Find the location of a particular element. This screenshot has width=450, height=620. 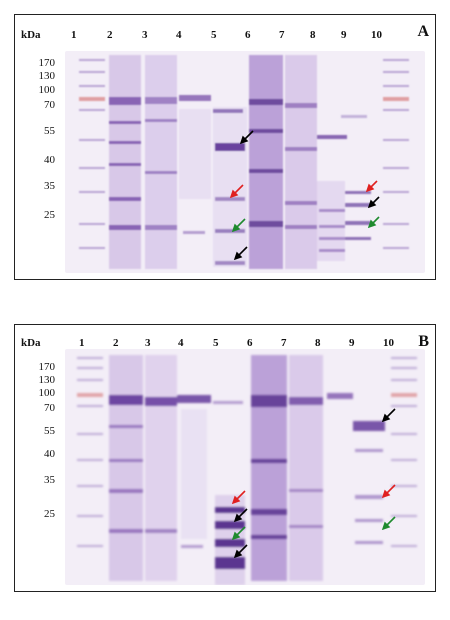

panel-letter: A is located at coordinates (423, 31).